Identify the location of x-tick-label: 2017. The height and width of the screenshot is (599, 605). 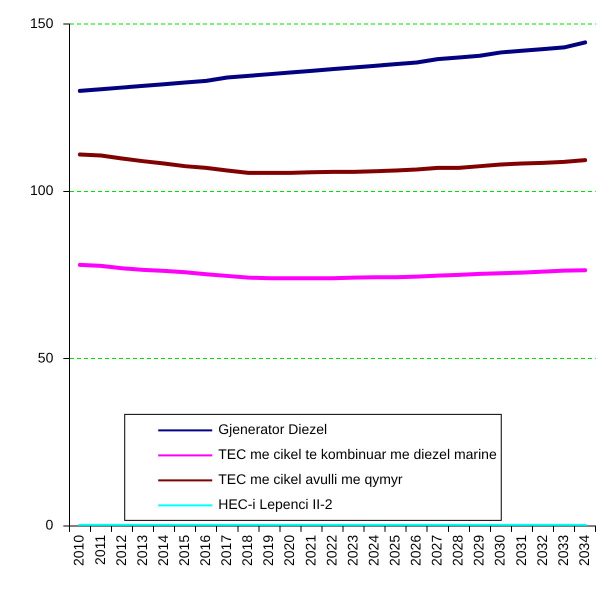
(226, 550).